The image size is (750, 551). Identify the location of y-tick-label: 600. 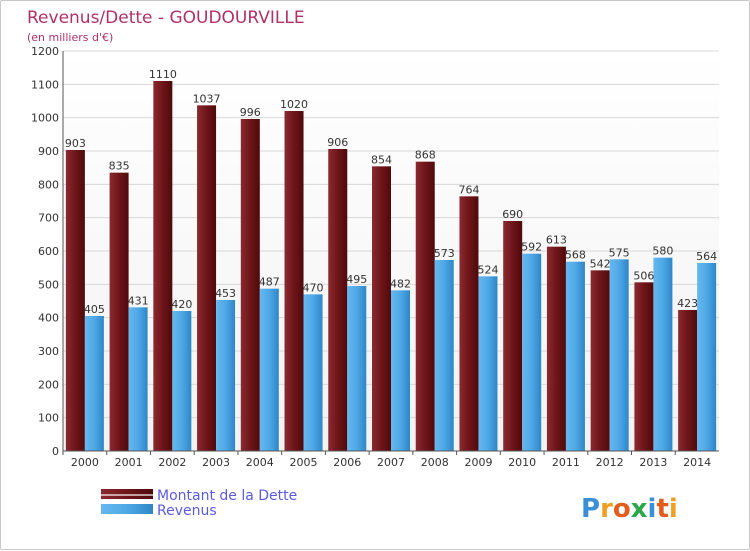
(48, 251).